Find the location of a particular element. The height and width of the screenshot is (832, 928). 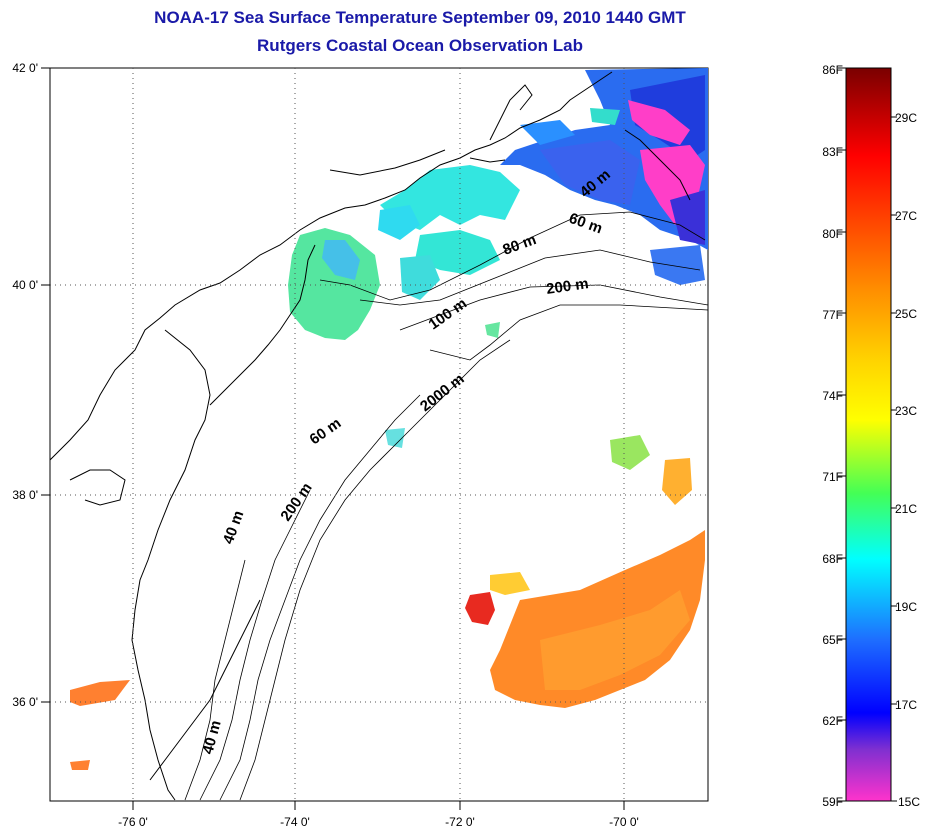

colorbar-ticks is located at coordinates (867, 434).